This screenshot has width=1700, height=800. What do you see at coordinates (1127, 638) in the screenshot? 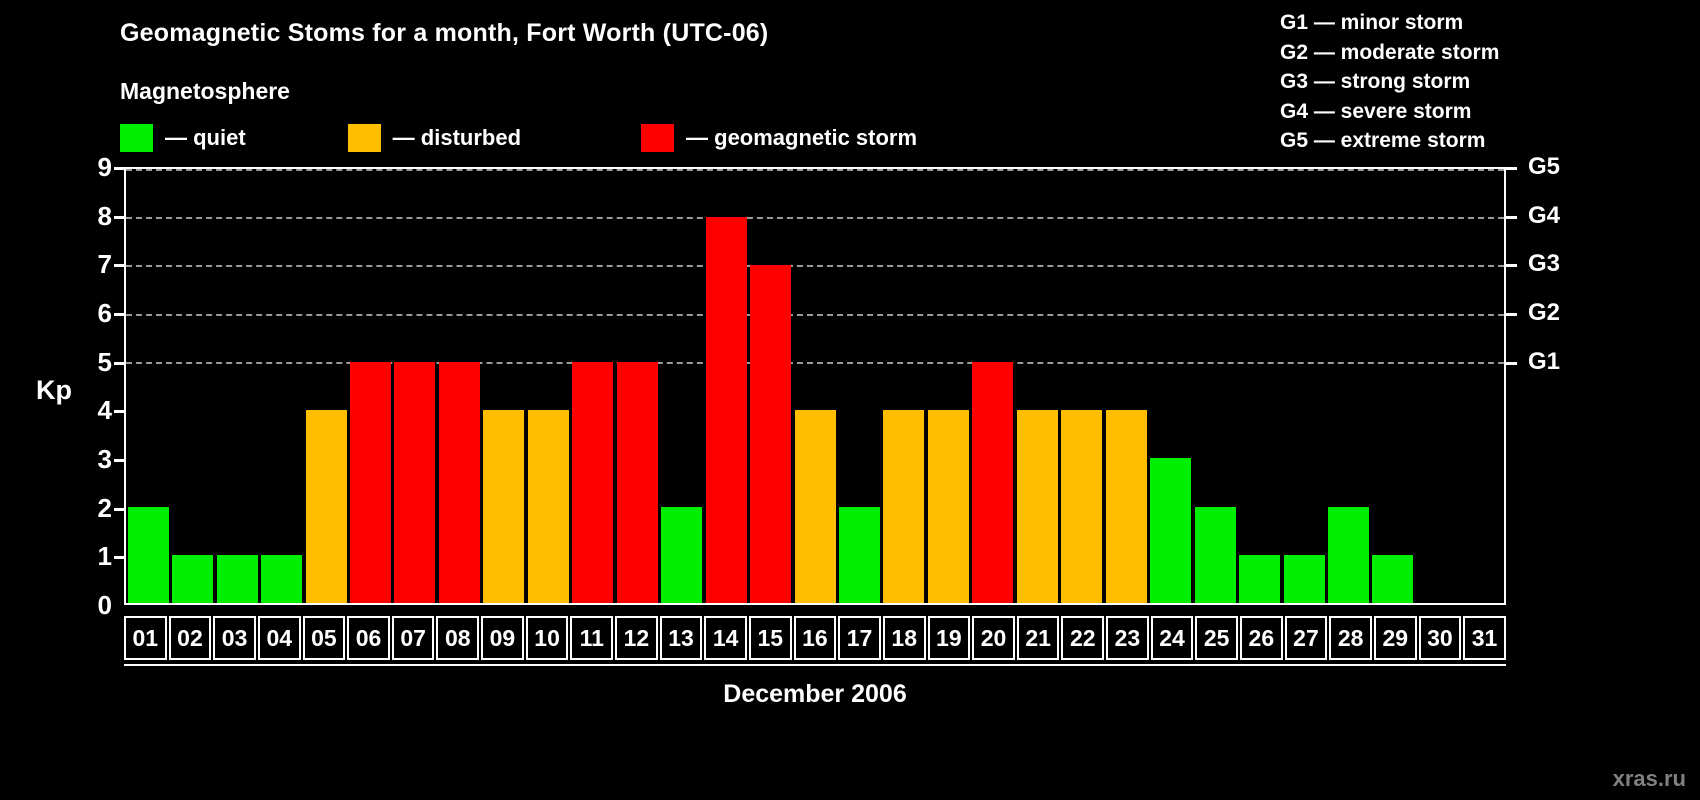
I see `day-label-23: 23` at bounding box center [1127, 638].